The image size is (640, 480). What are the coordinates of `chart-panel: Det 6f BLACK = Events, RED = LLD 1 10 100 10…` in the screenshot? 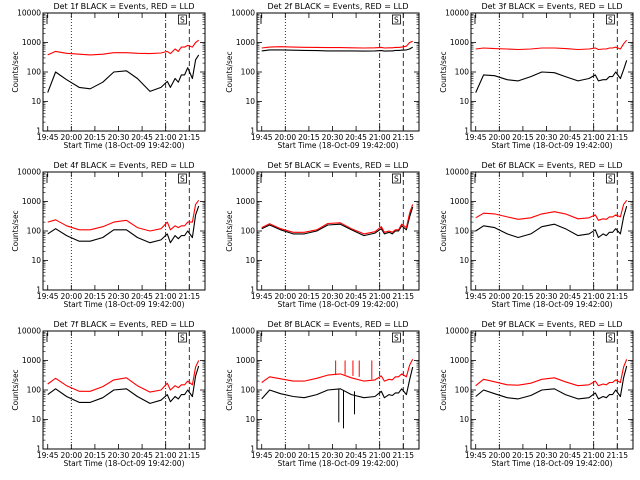 It's located at (536, 235).